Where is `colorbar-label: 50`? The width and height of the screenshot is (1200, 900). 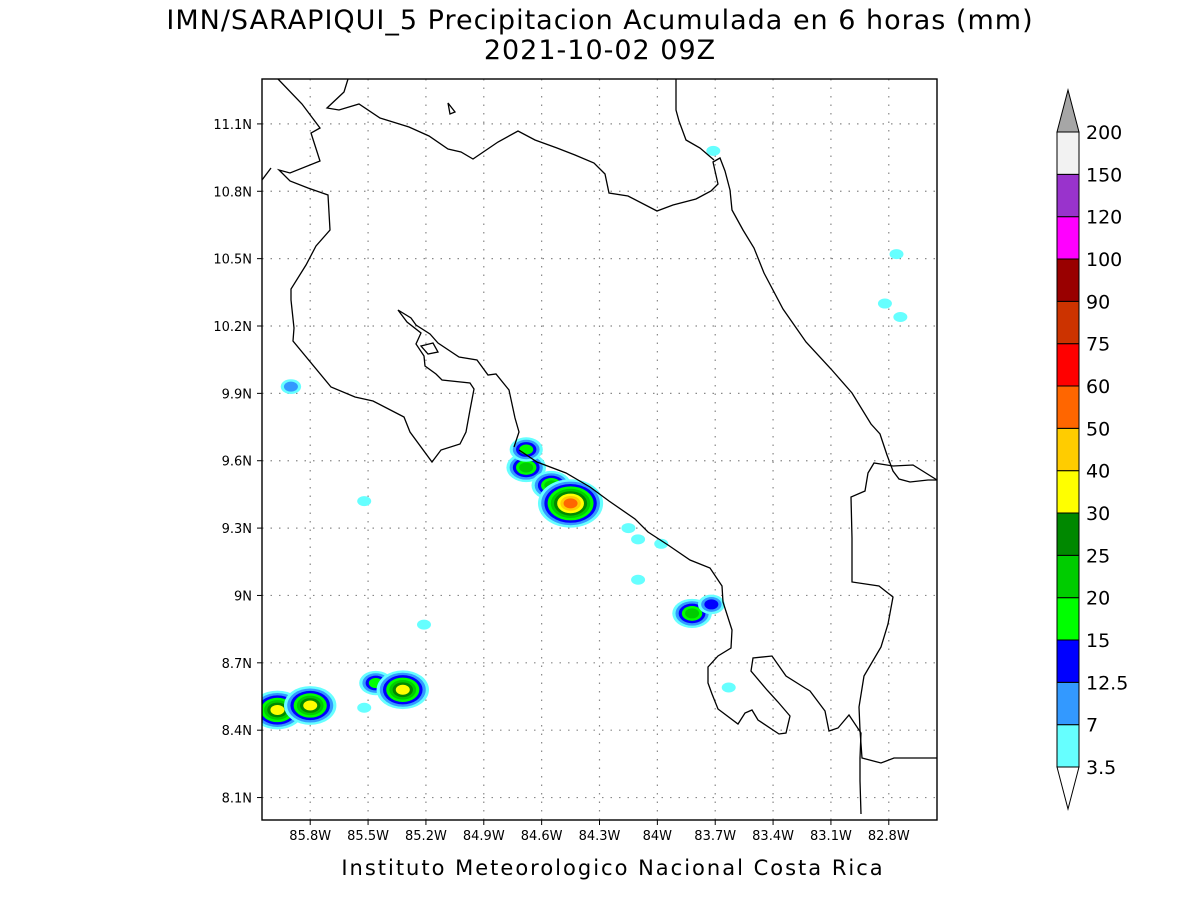 colorbar-label: 50 is located at coordinates (1098, 429).